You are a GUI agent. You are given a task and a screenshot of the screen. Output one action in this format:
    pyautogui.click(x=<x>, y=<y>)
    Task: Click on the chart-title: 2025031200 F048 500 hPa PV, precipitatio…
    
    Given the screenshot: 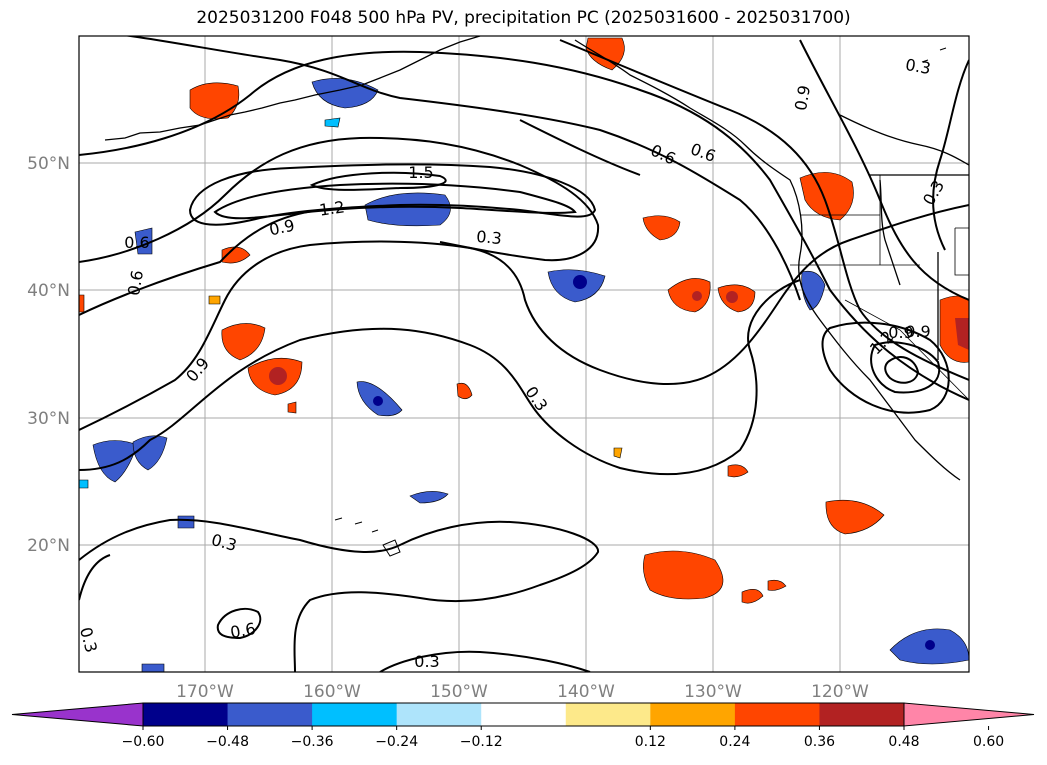 What is the action you would take?
    pyautogui.click(x=523, y=18)
    